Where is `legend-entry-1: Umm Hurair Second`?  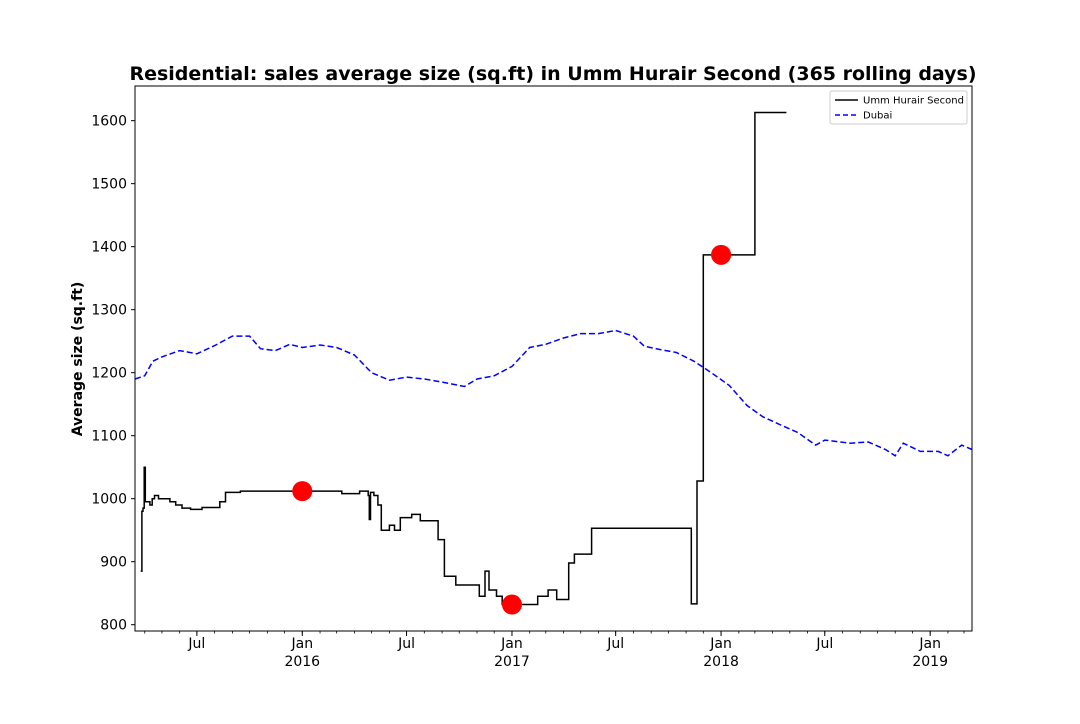 legend-entry-1: Umm Hurair Second is located at coordinates (913, 101).